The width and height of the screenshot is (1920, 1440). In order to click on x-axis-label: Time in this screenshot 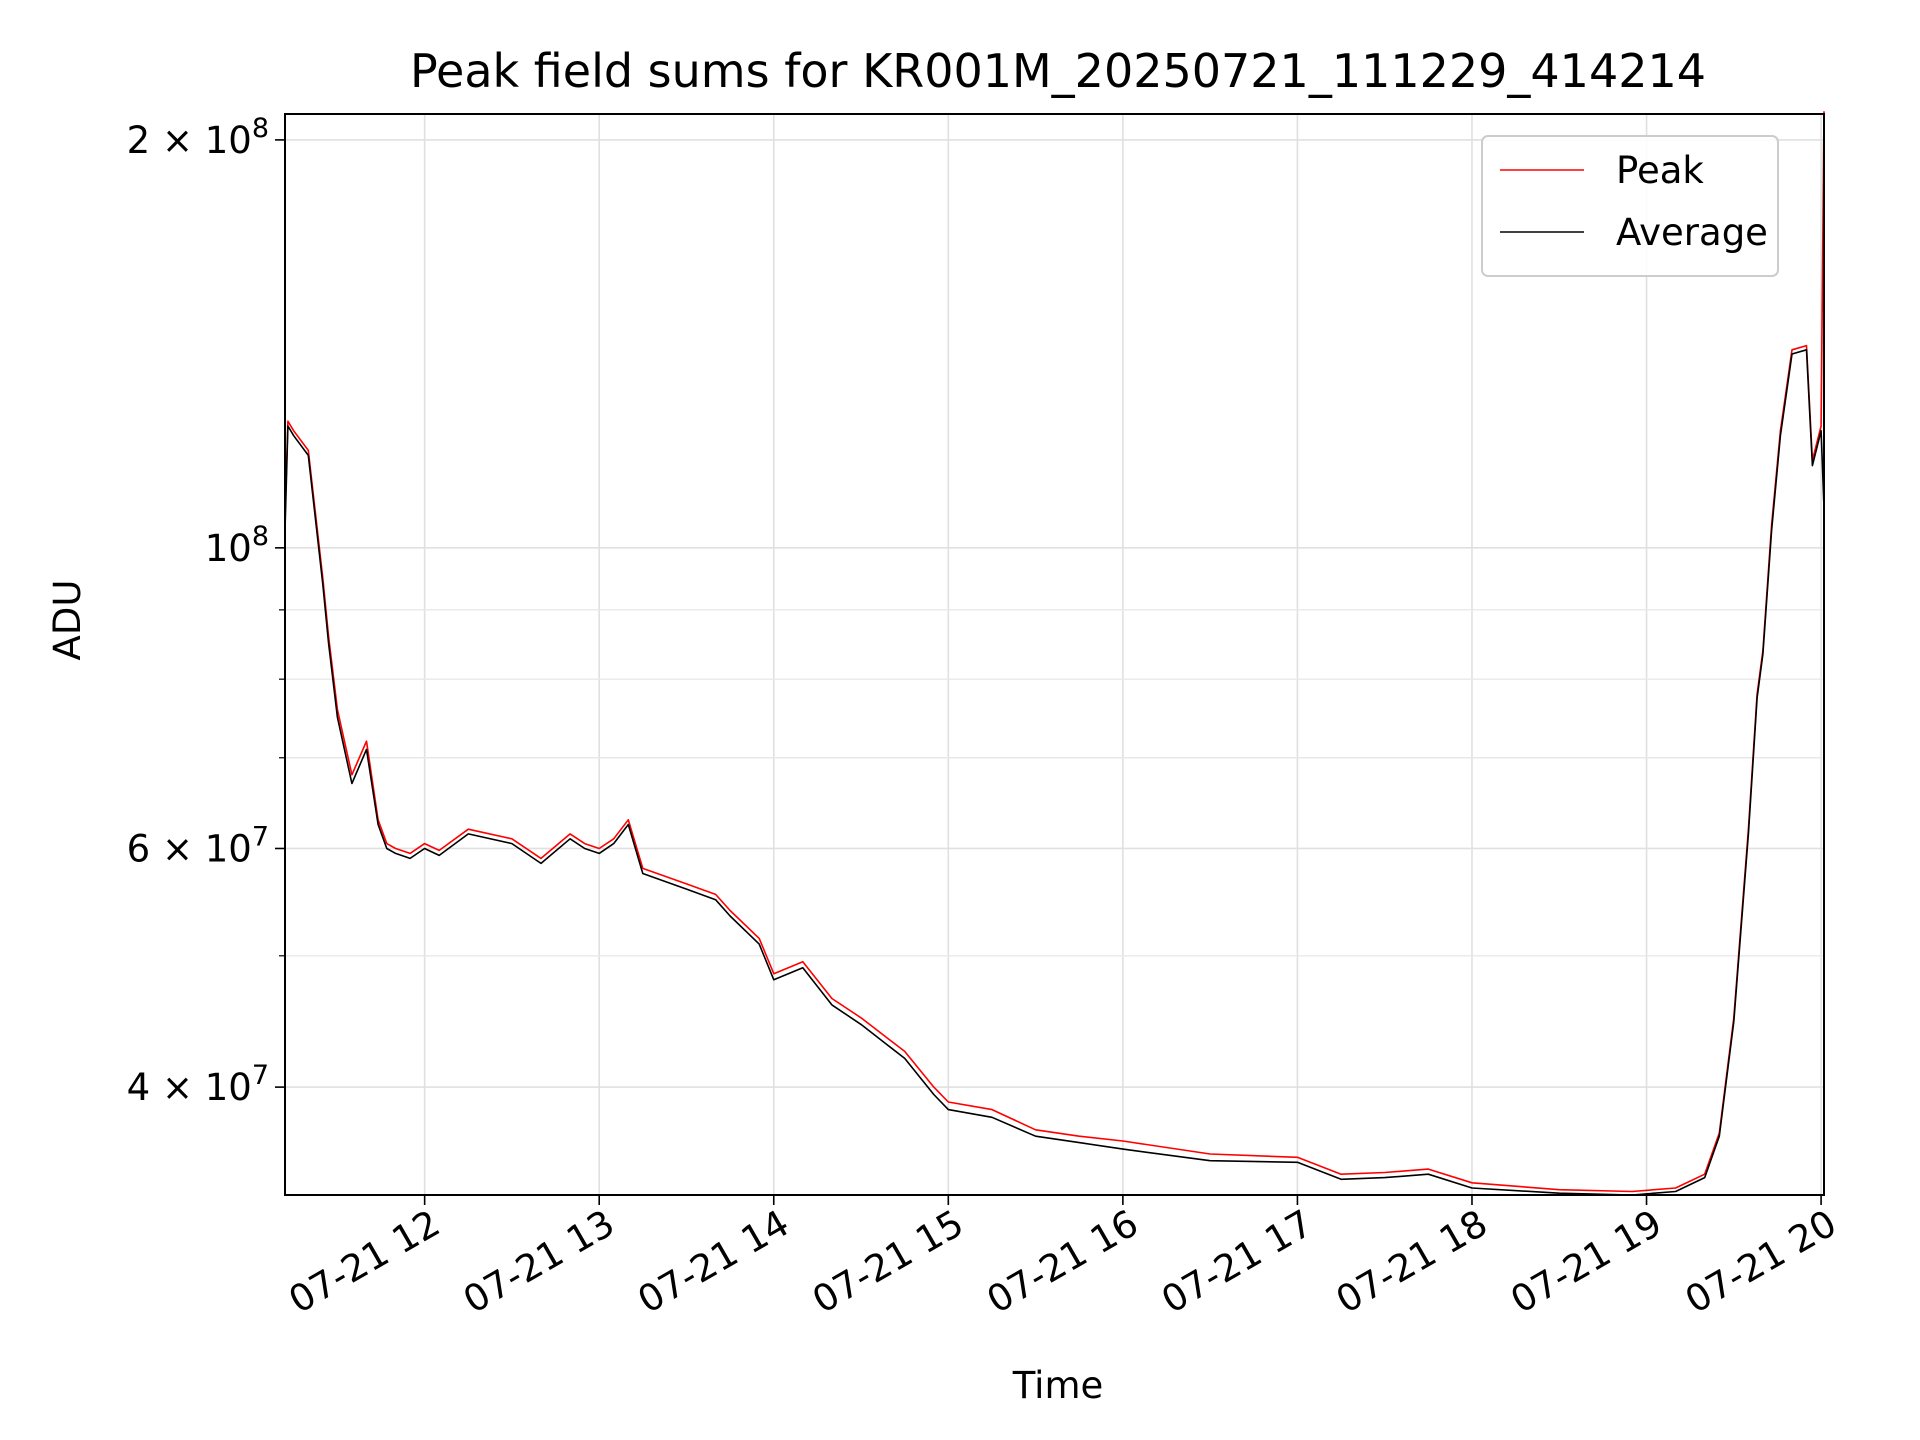, I will do `click(1058, 1385)`.